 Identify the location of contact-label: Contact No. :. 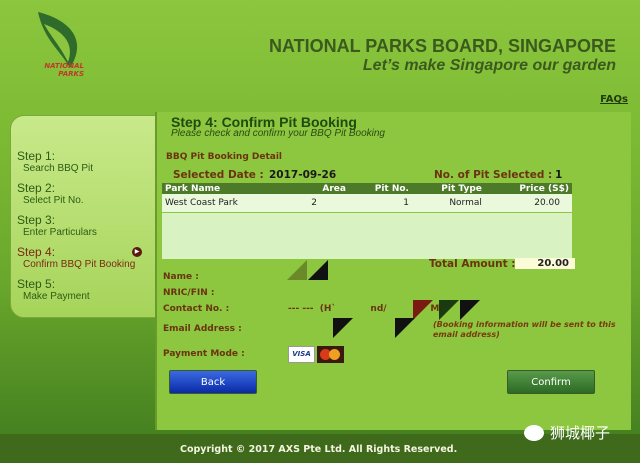
(196, 309).